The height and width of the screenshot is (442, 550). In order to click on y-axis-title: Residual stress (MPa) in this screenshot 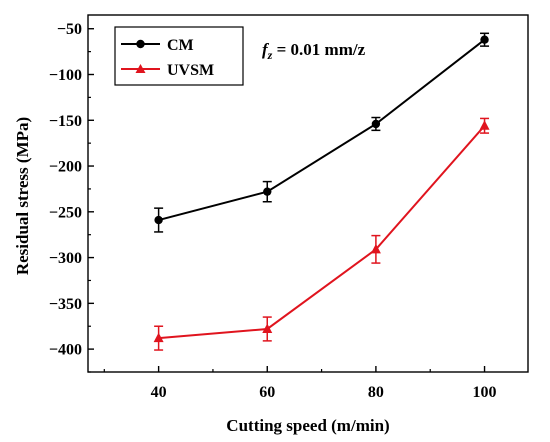, I will do `click(22, 196)`.